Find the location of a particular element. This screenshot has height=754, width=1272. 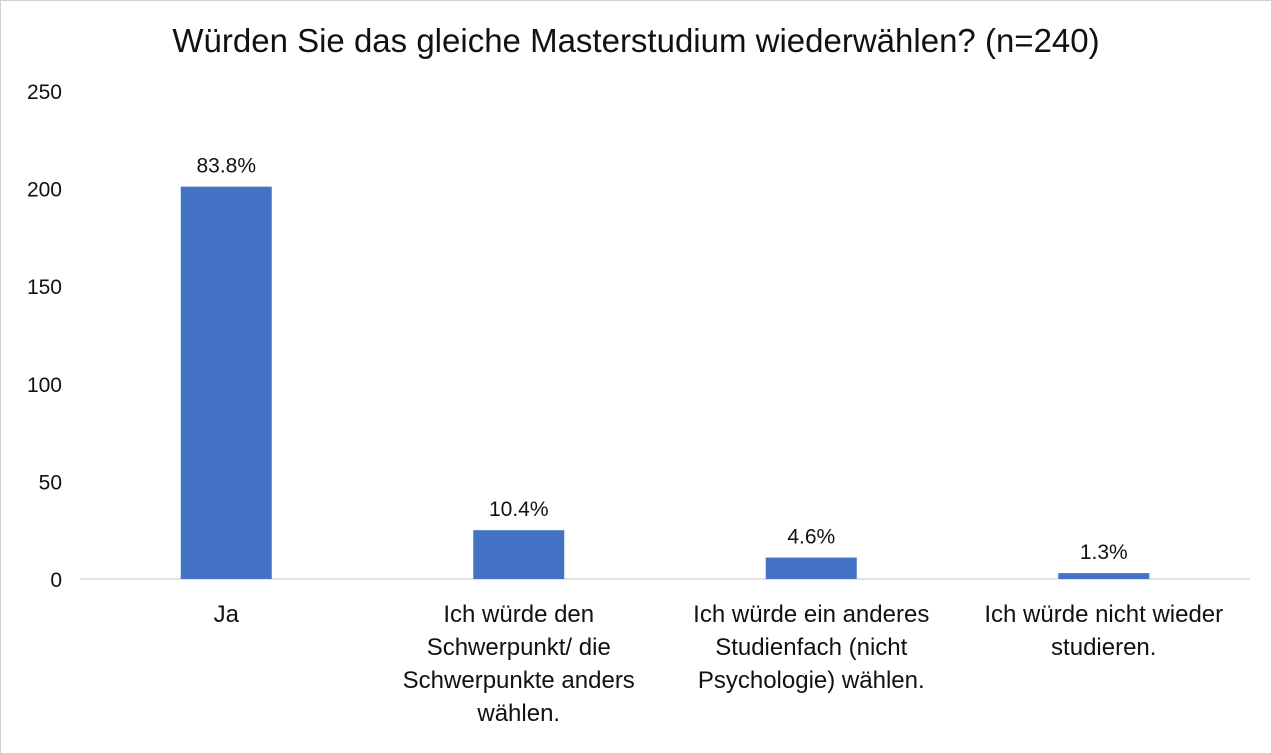

x-tick-label-line: studieren. is located at coordinates (1104, 647).